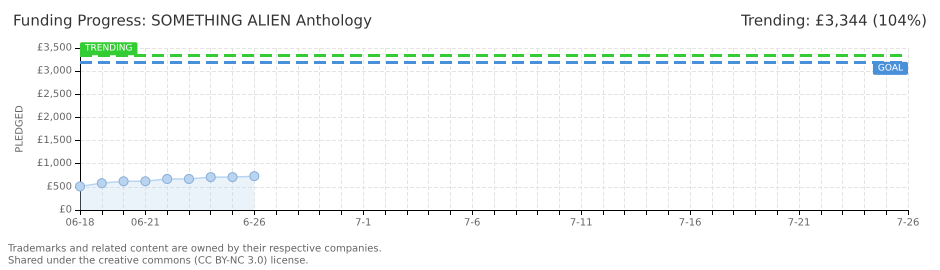 This screenshot has width=940, height=270. I want to click on y-tick-label: £2,500, so click(54, 94).